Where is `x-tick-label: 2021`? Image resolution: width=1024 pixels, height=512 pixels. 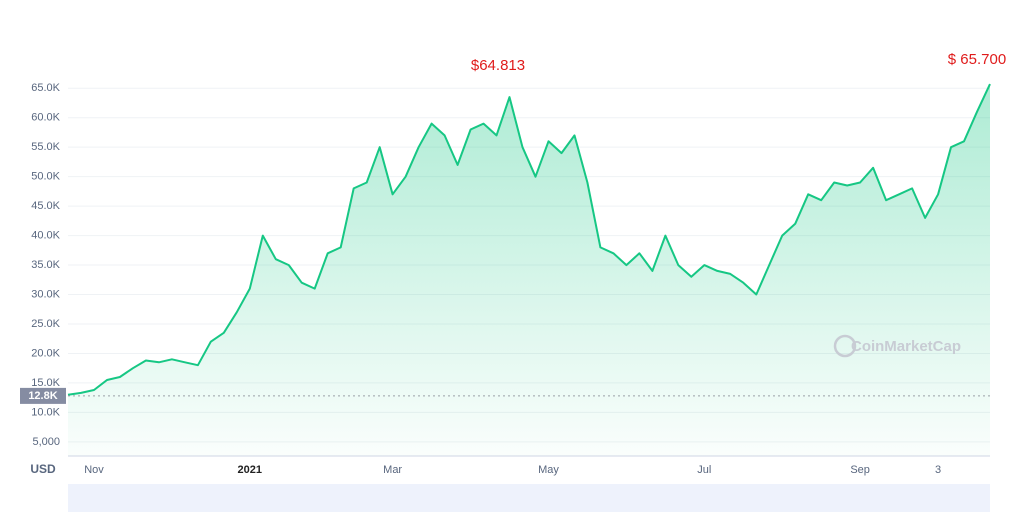
x-tick-label: 2021 is located at coordinates (250, 470).